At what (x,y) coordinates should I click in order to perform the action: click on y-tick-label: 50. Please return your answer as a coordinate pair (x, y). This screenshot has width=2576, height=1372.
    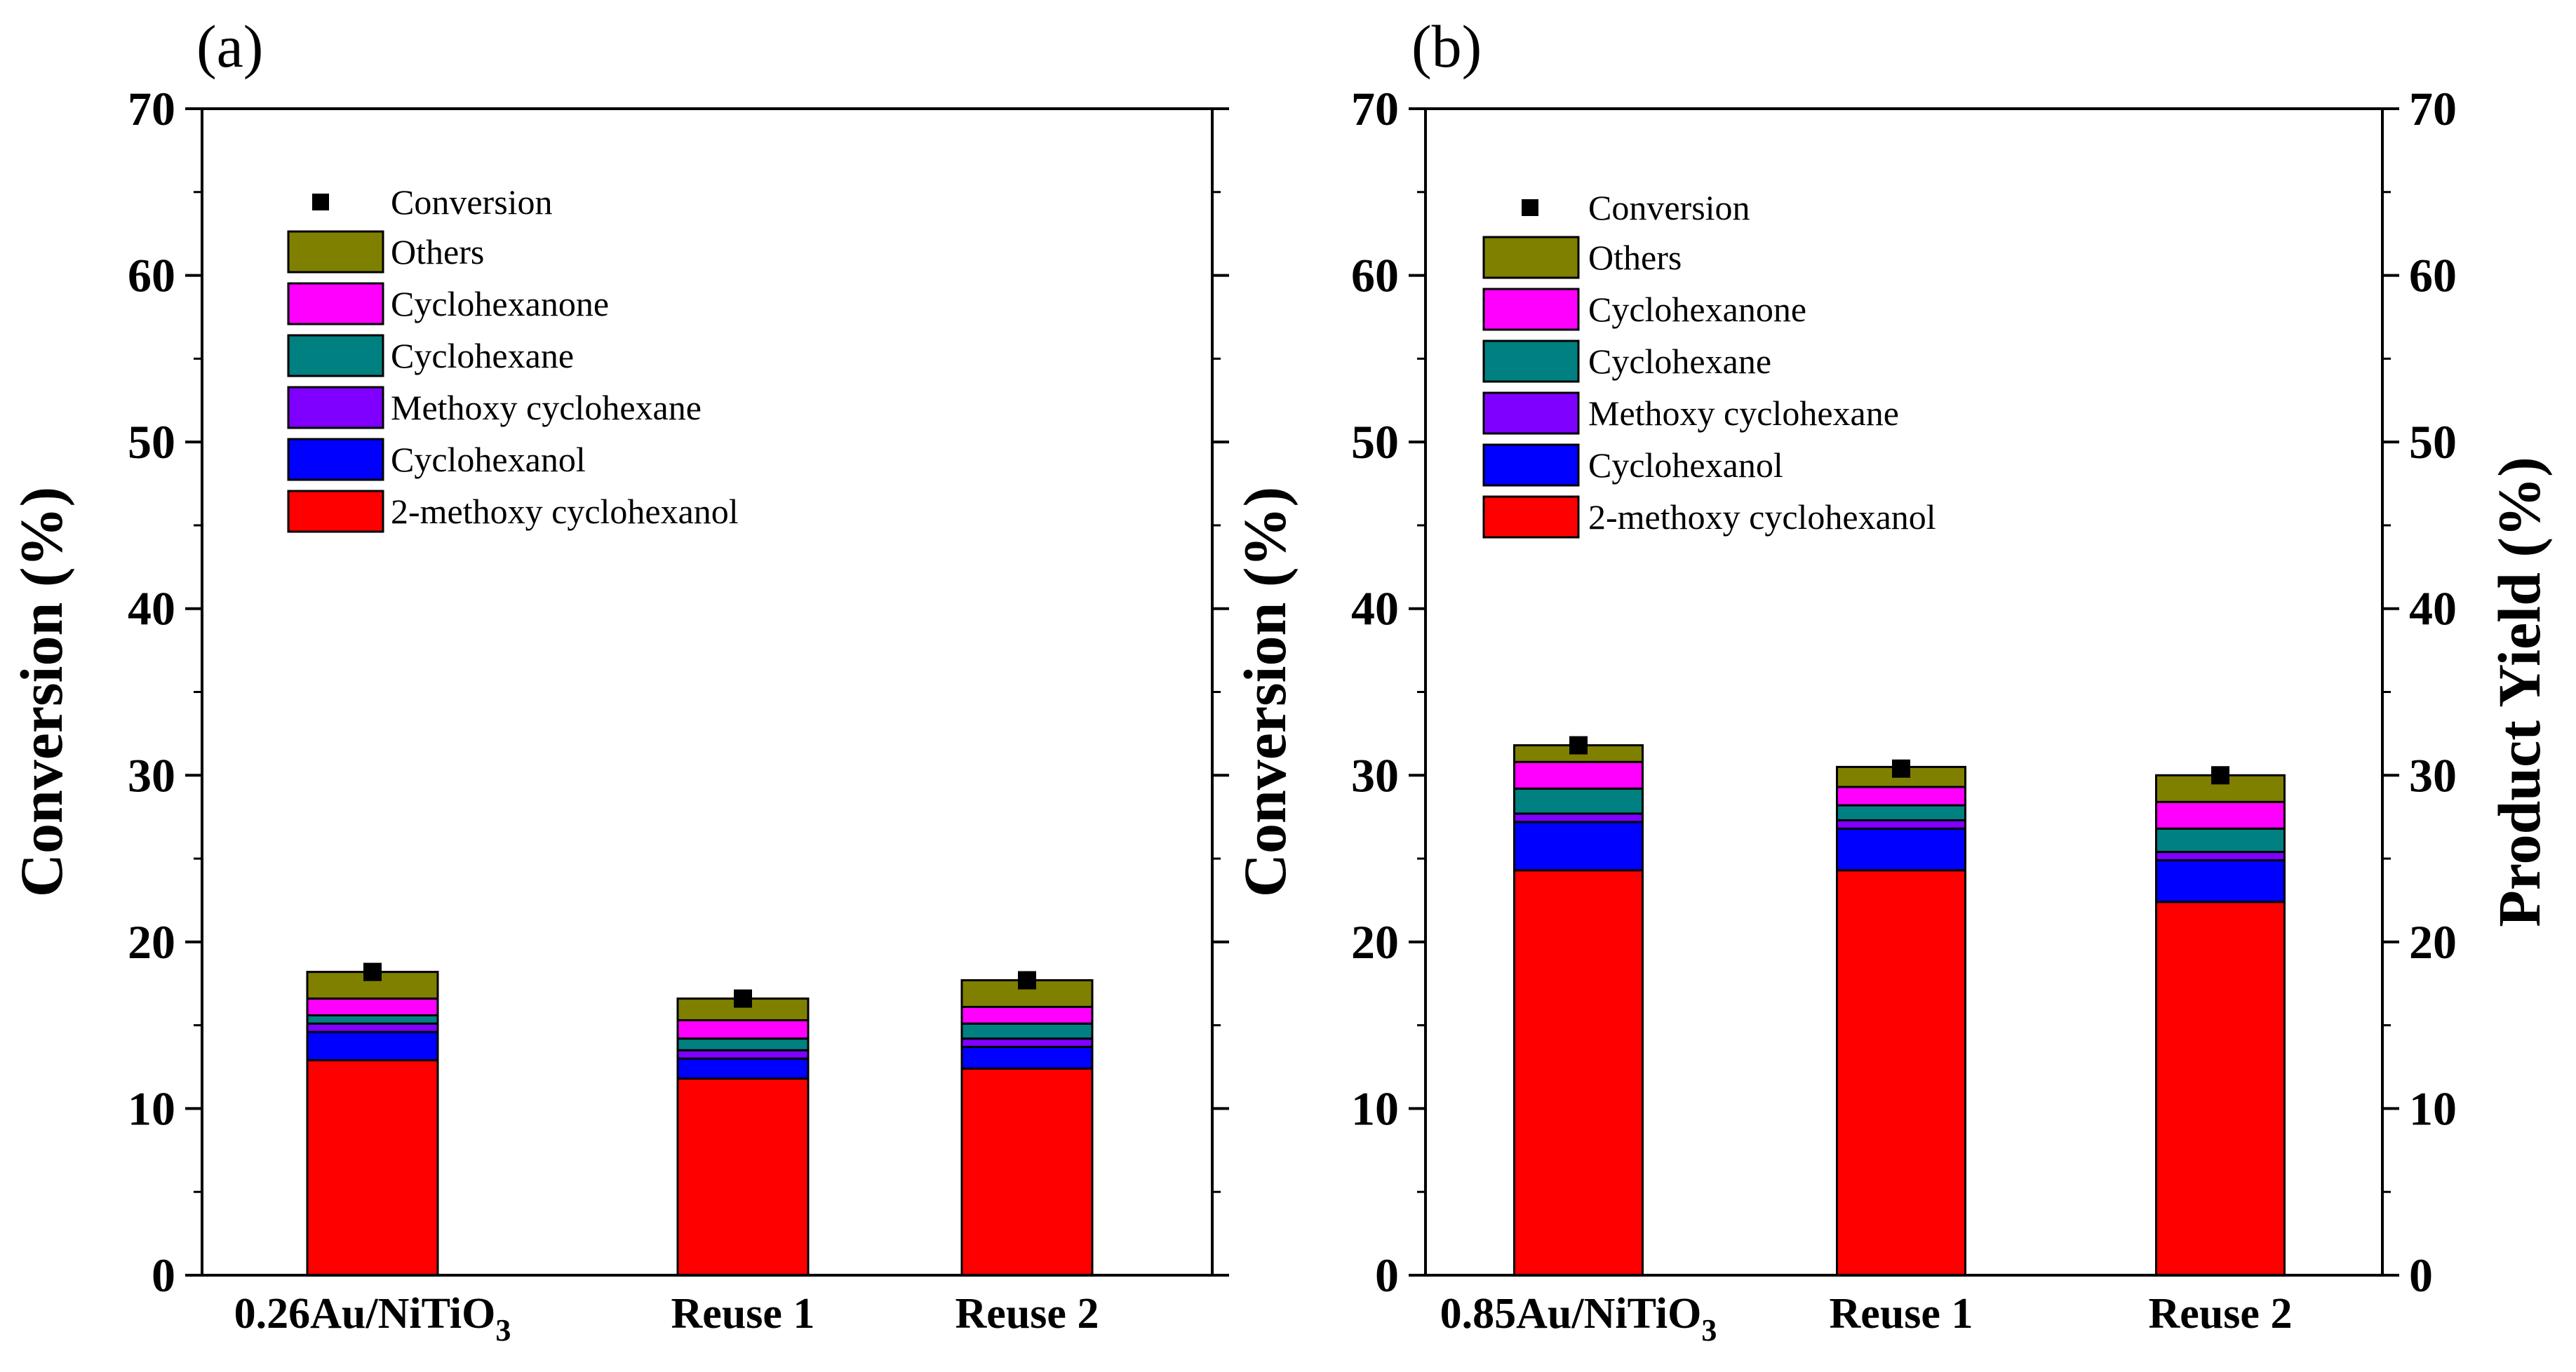
    Looking at the image, I should click on (151, 442).